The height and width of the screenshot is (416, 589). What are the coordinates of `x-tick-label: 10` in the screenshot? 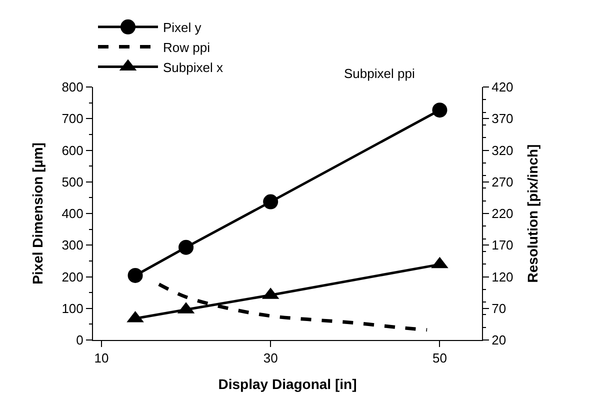 It's located at (101, 358).